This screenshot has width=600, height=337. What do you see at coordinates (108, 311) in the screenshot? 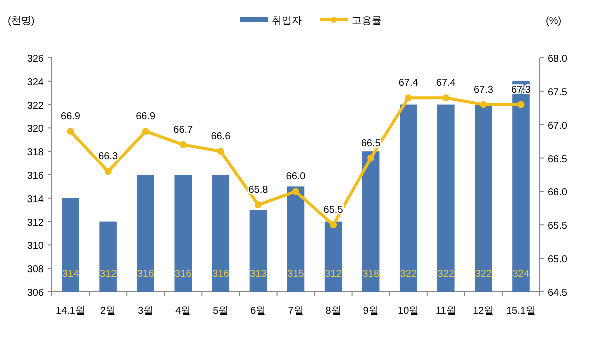
I see `x-tick-label: 2월` at bounding box center [108, 311].